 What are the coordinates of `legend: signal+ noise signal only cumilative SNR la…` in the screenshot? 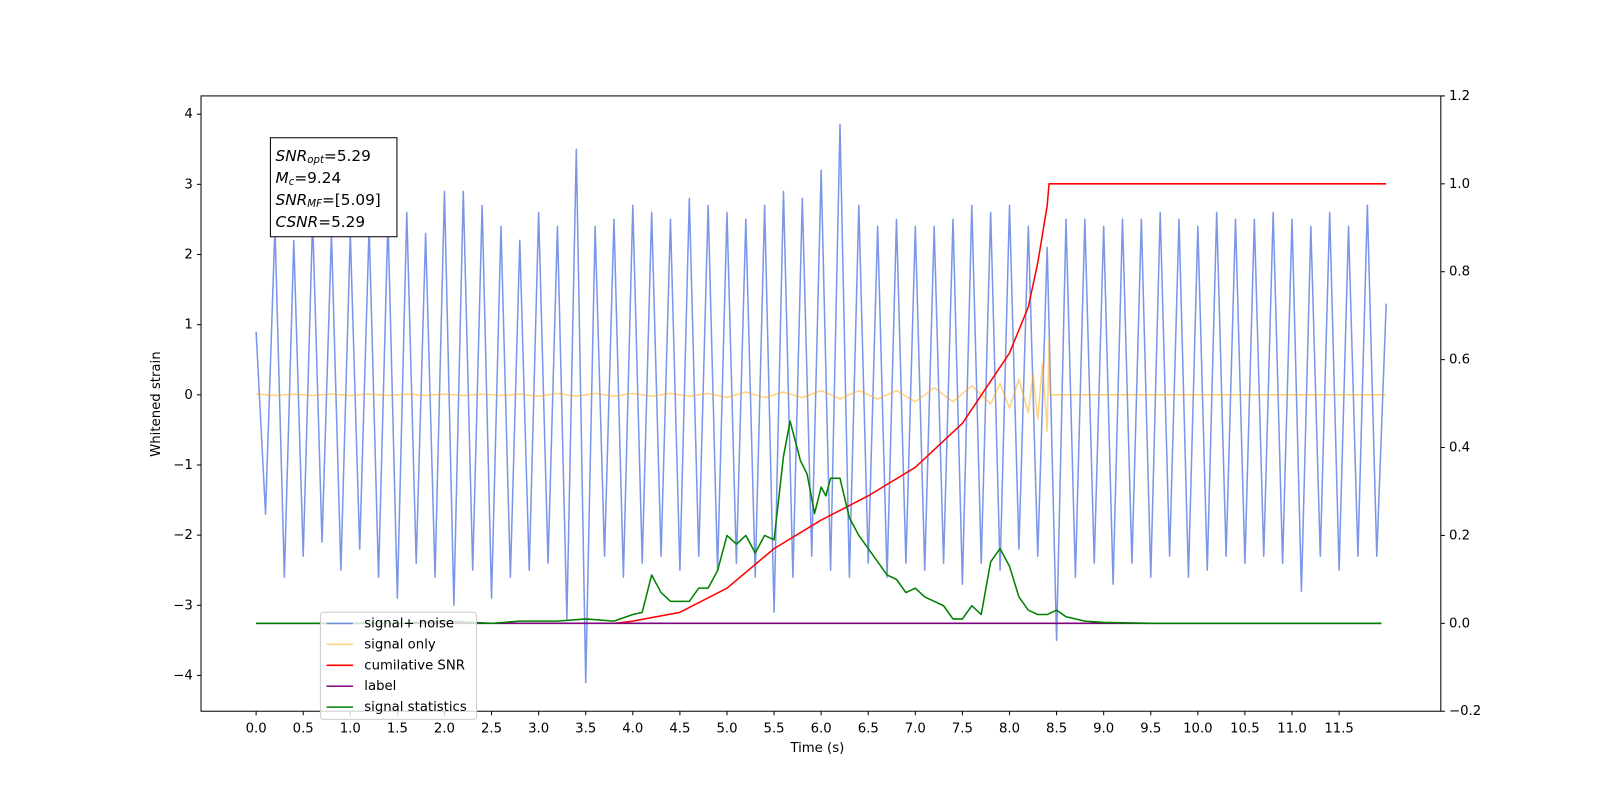 It's located at (398, 665).